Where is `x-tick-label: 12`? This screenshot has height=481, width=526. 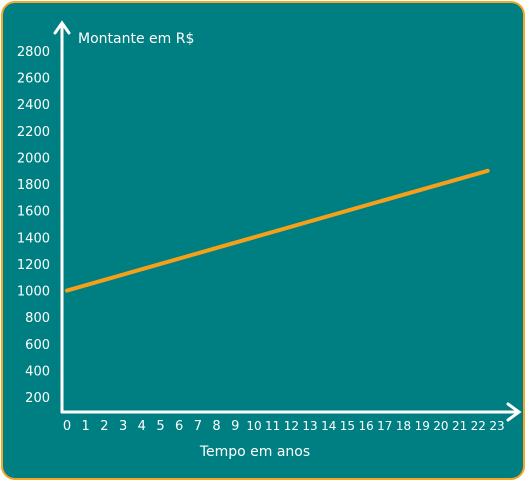
x-tick-label: 12 is located at coordinates (291, 426).